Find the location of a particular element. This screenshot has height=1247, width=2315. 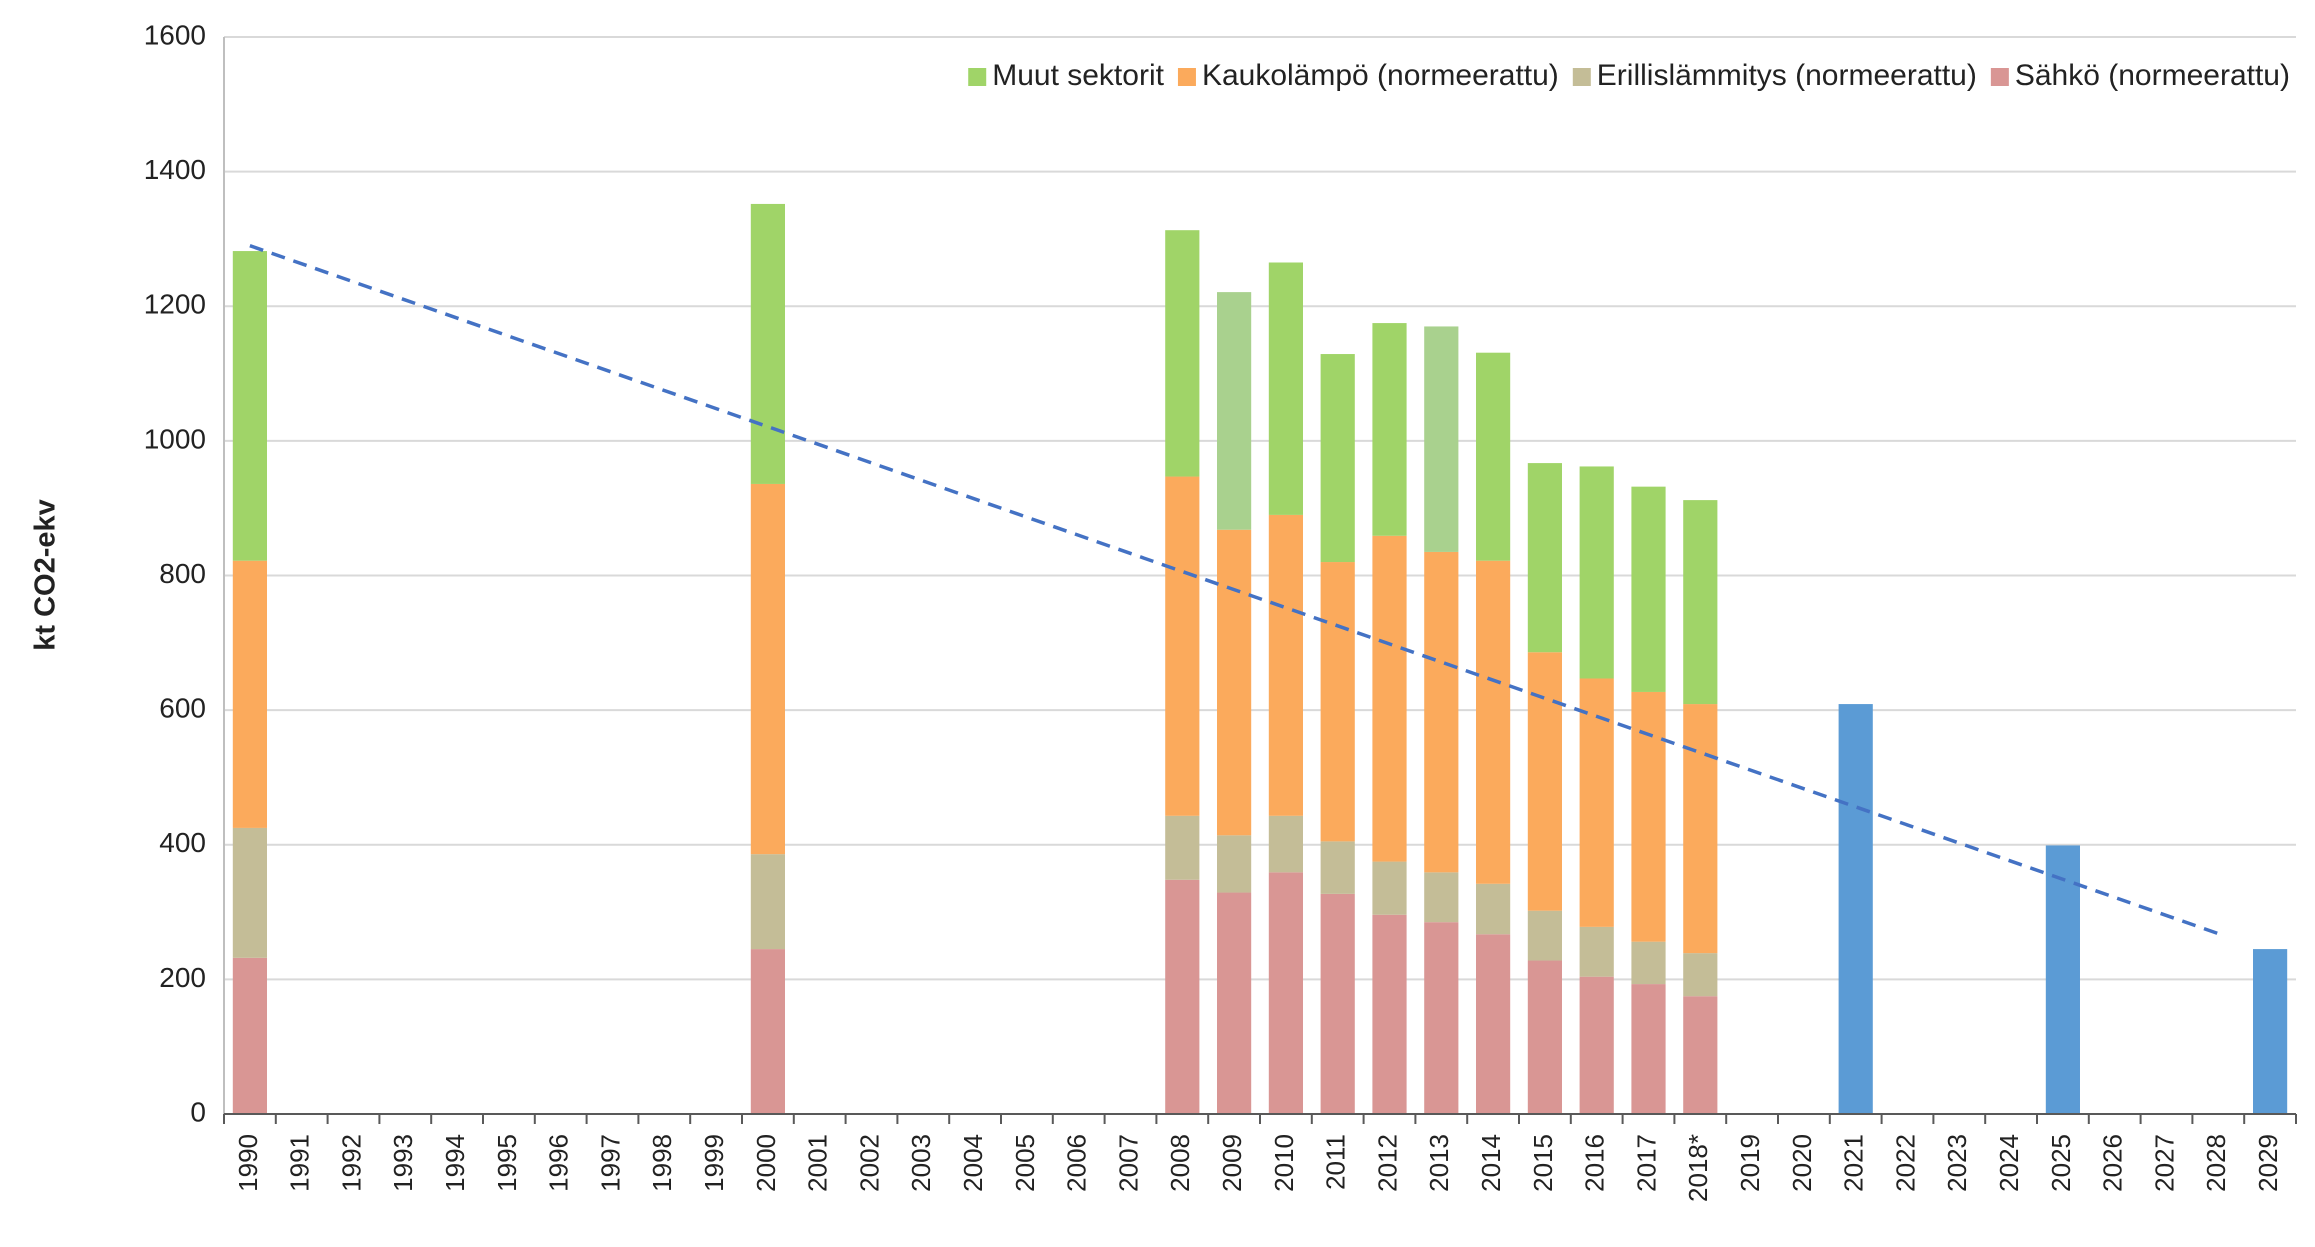

x-tick-label: 2009 is located at coordinates (1232, 1163).